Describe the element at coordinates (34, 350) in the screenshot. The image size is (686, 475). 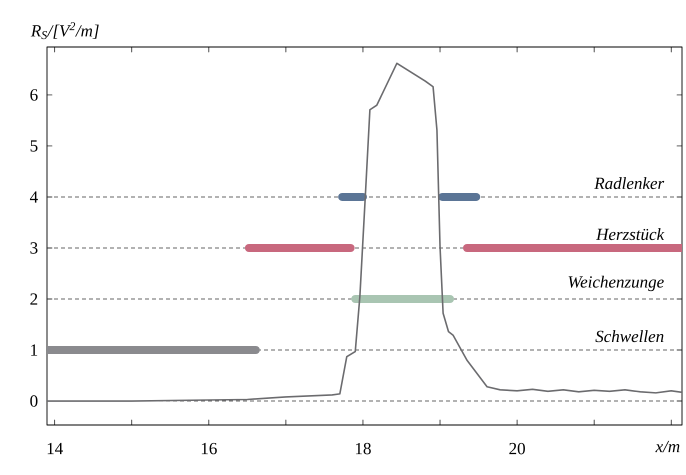
I see `y-tick-label: 1` at that location.